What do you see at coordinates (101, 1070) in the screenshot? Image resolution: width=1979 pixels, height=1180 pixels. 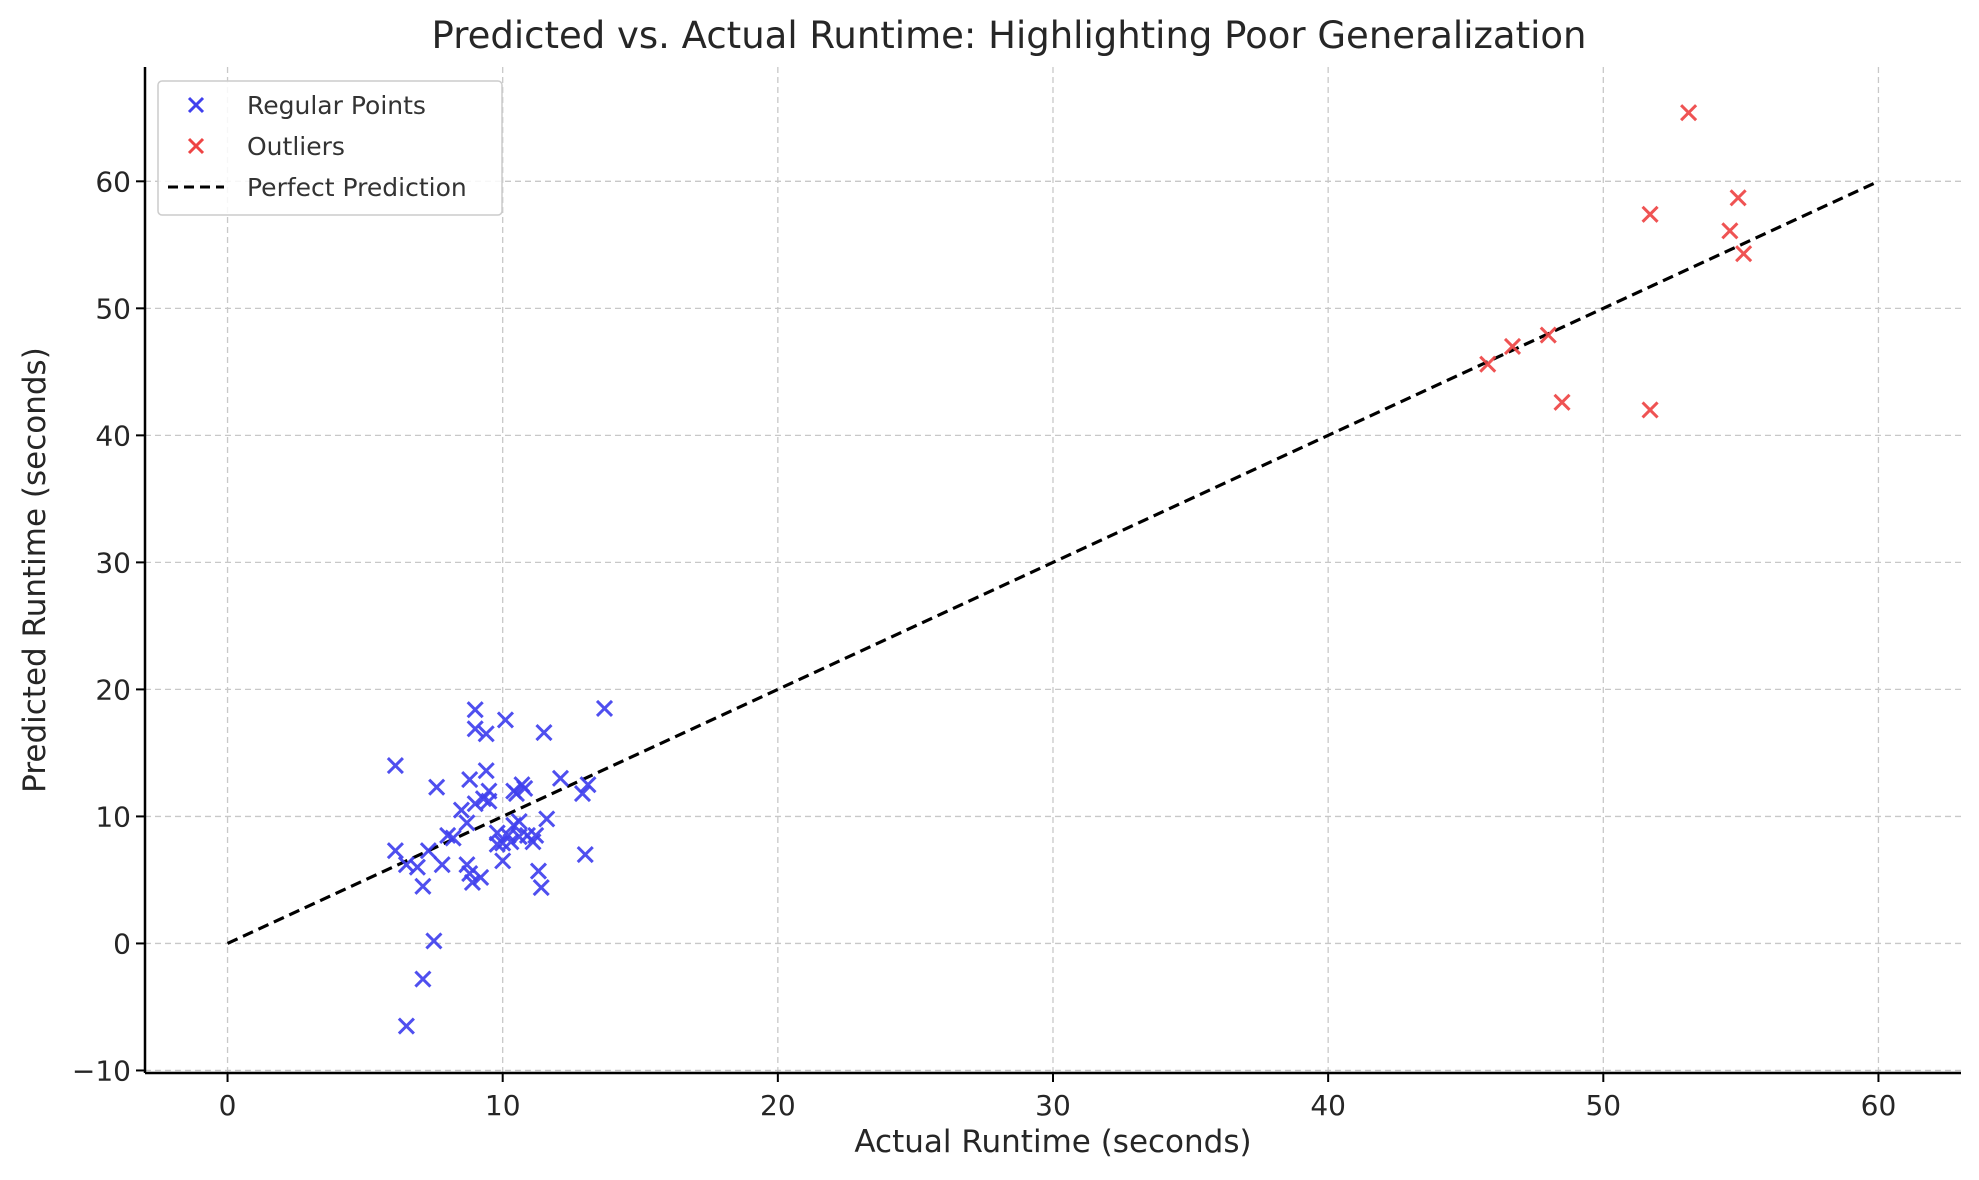 I see `y-tick-label: −10` at bounding box center [101, 1070].